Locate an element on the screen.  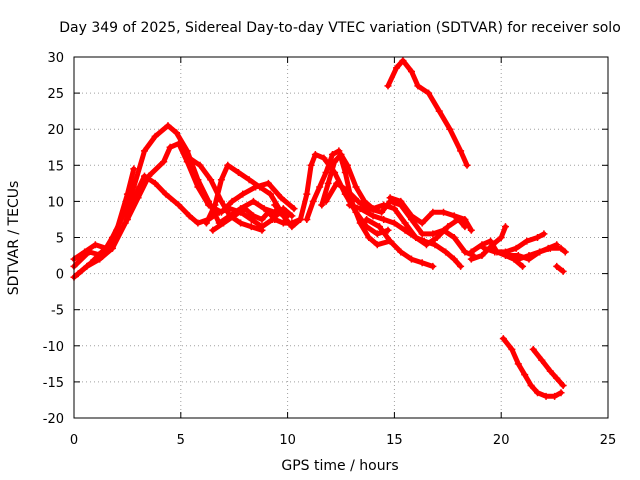
series-sat-u is located at coordinates (560, 268).